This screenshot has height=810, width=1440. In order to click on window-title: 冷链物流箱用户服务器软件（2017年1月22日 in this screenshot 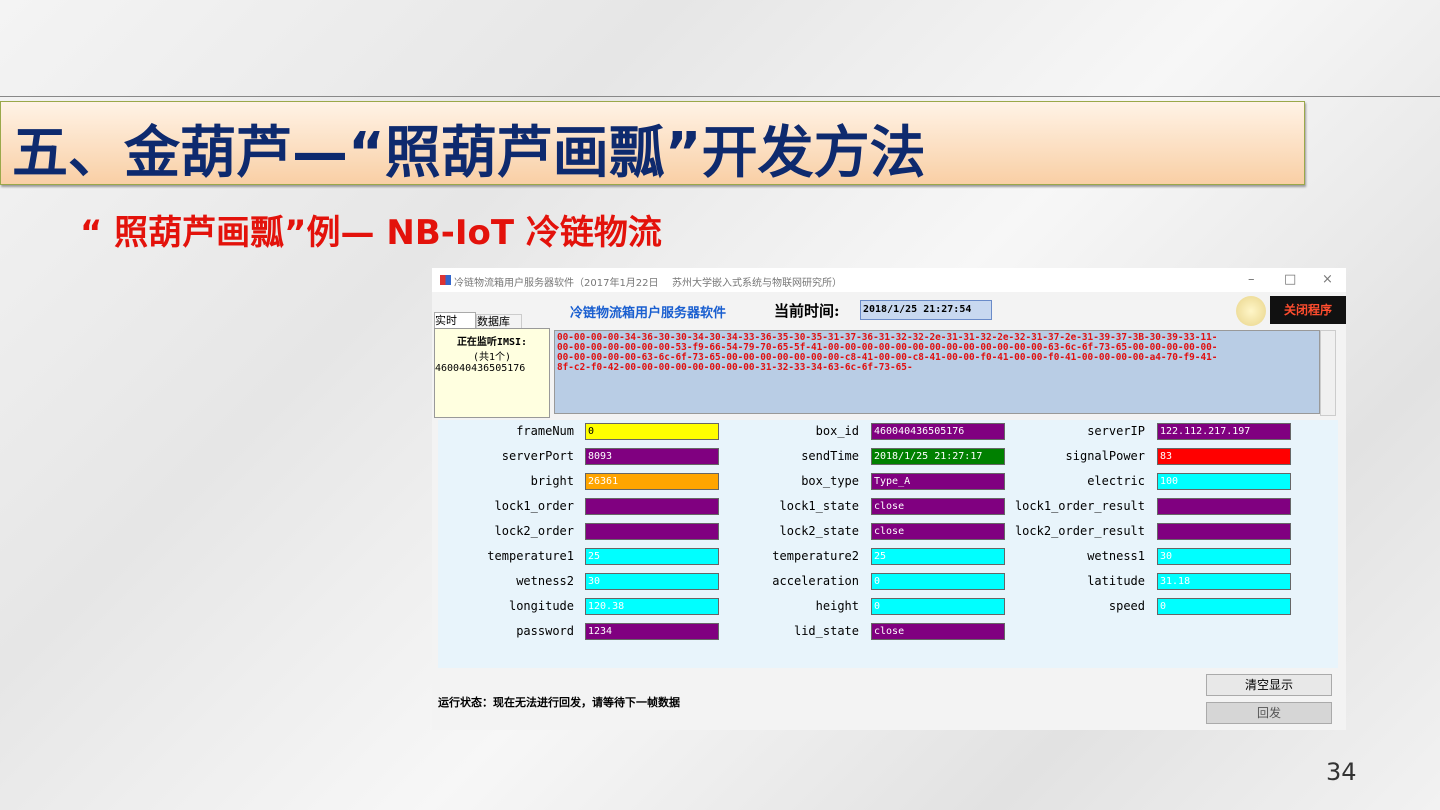, I will do `click(556, 283)`.